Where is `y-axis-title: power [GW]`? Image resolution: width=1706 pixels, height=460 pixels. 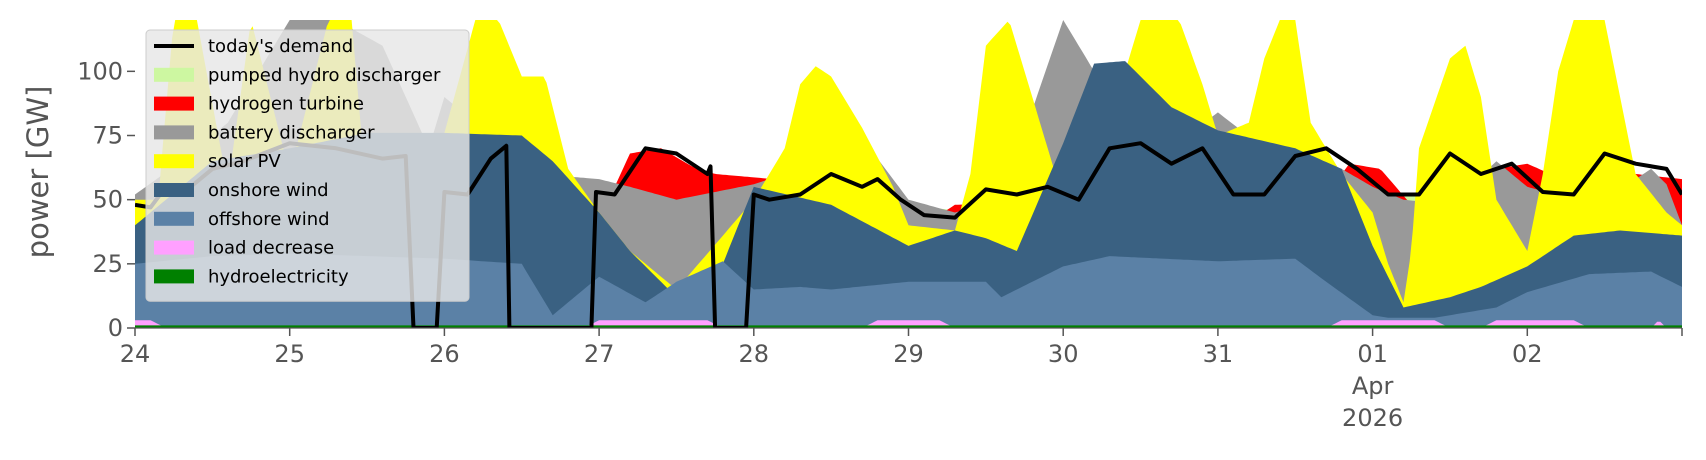 y-axis-title: power [GW] is located at coordinates (38, 172).